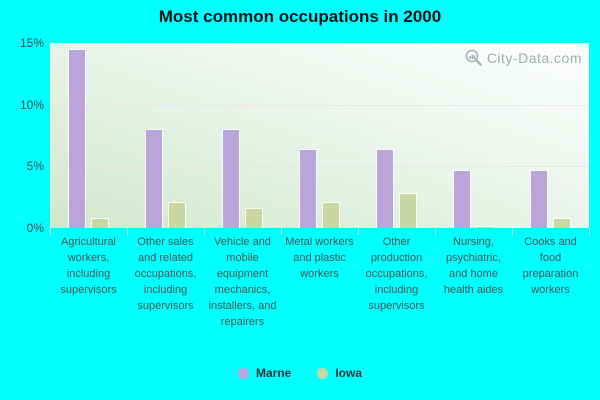 The image size is (600, 400). I want to click on legend-dot-iowa, so click(323, 373).